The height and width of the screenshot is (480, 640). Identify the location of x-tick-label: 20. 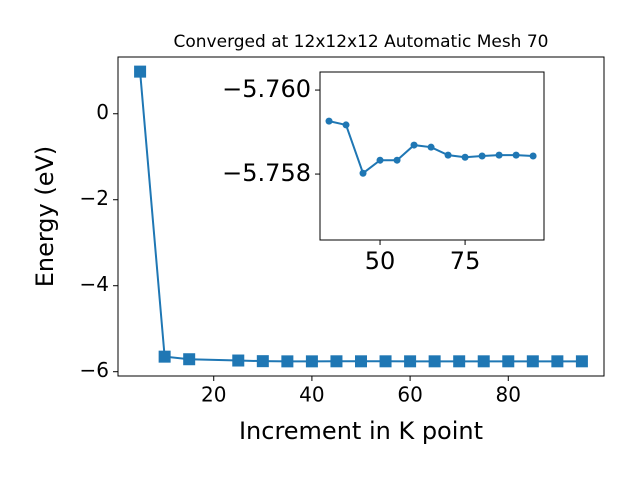
(213, 395).